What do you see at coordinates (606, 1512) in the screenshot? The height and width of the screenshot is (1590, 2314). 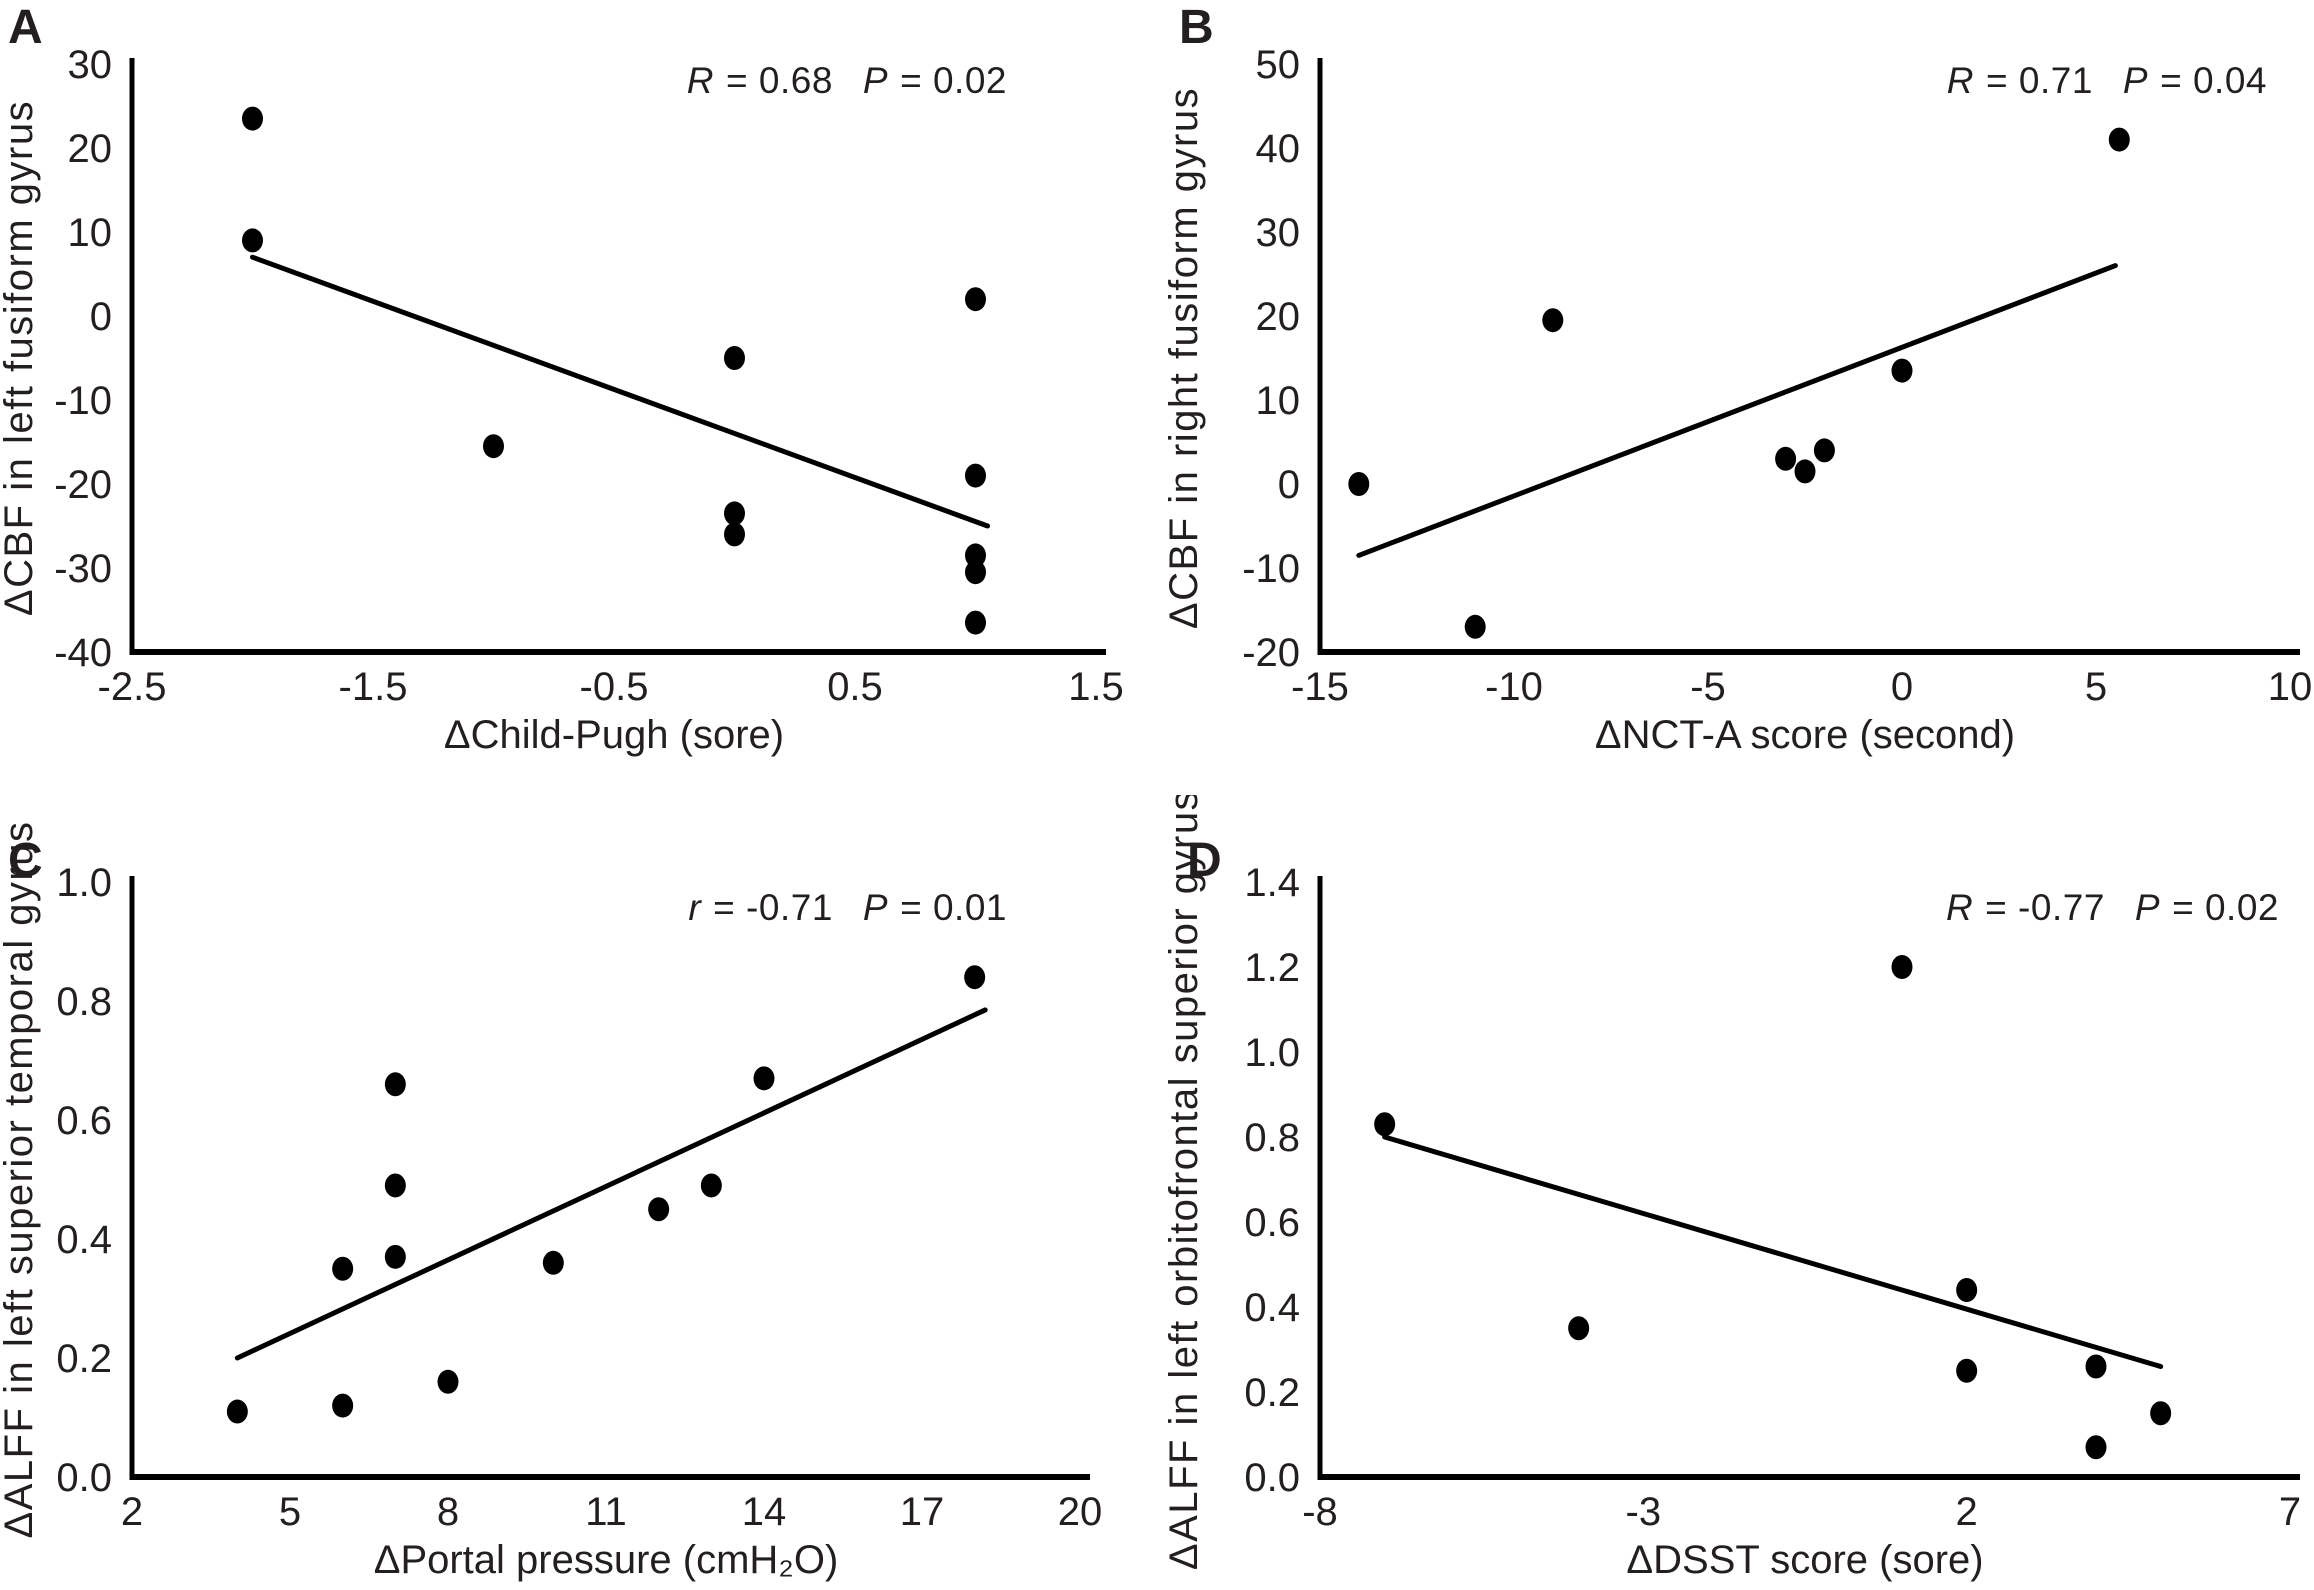 I see `x-tick-label: 11` at bounding box center [606, 1512].